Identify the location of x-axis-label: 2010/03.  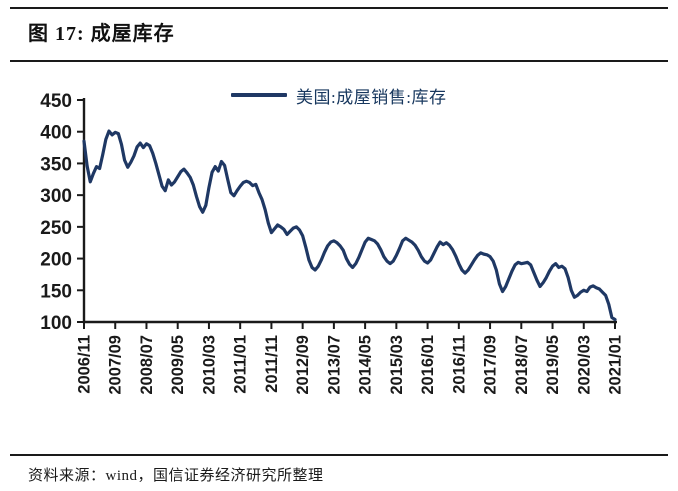
(209, 365).